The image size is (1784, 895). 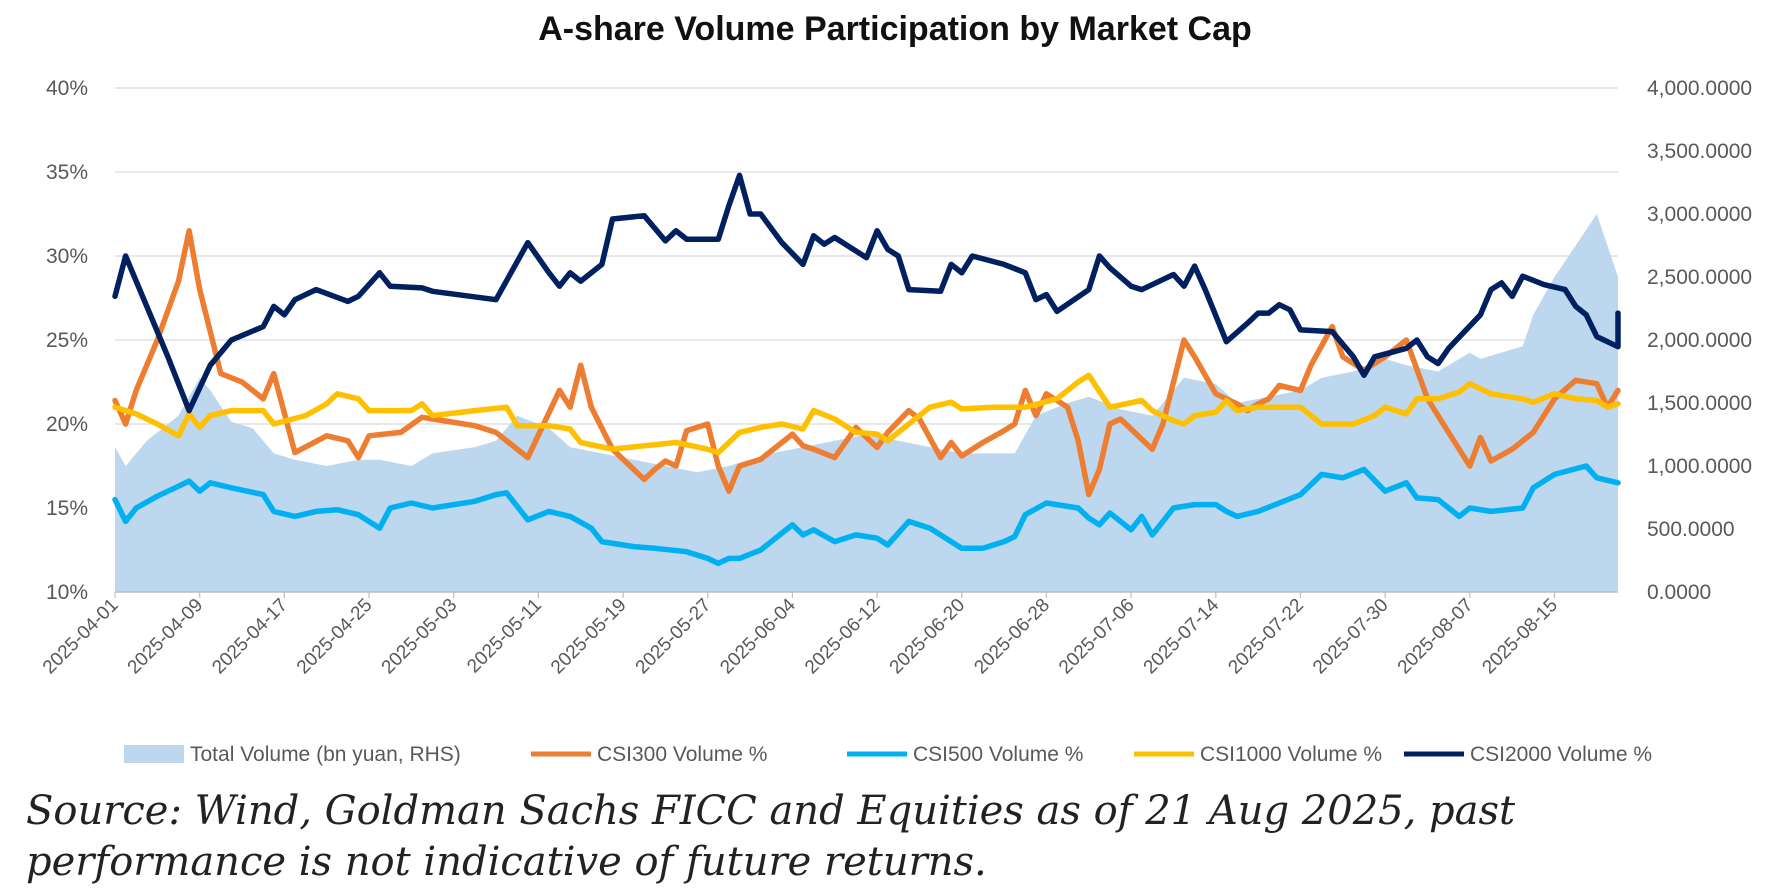 I want to click on x-tick-label: 2025-06-20, so click(x=928, y=637).